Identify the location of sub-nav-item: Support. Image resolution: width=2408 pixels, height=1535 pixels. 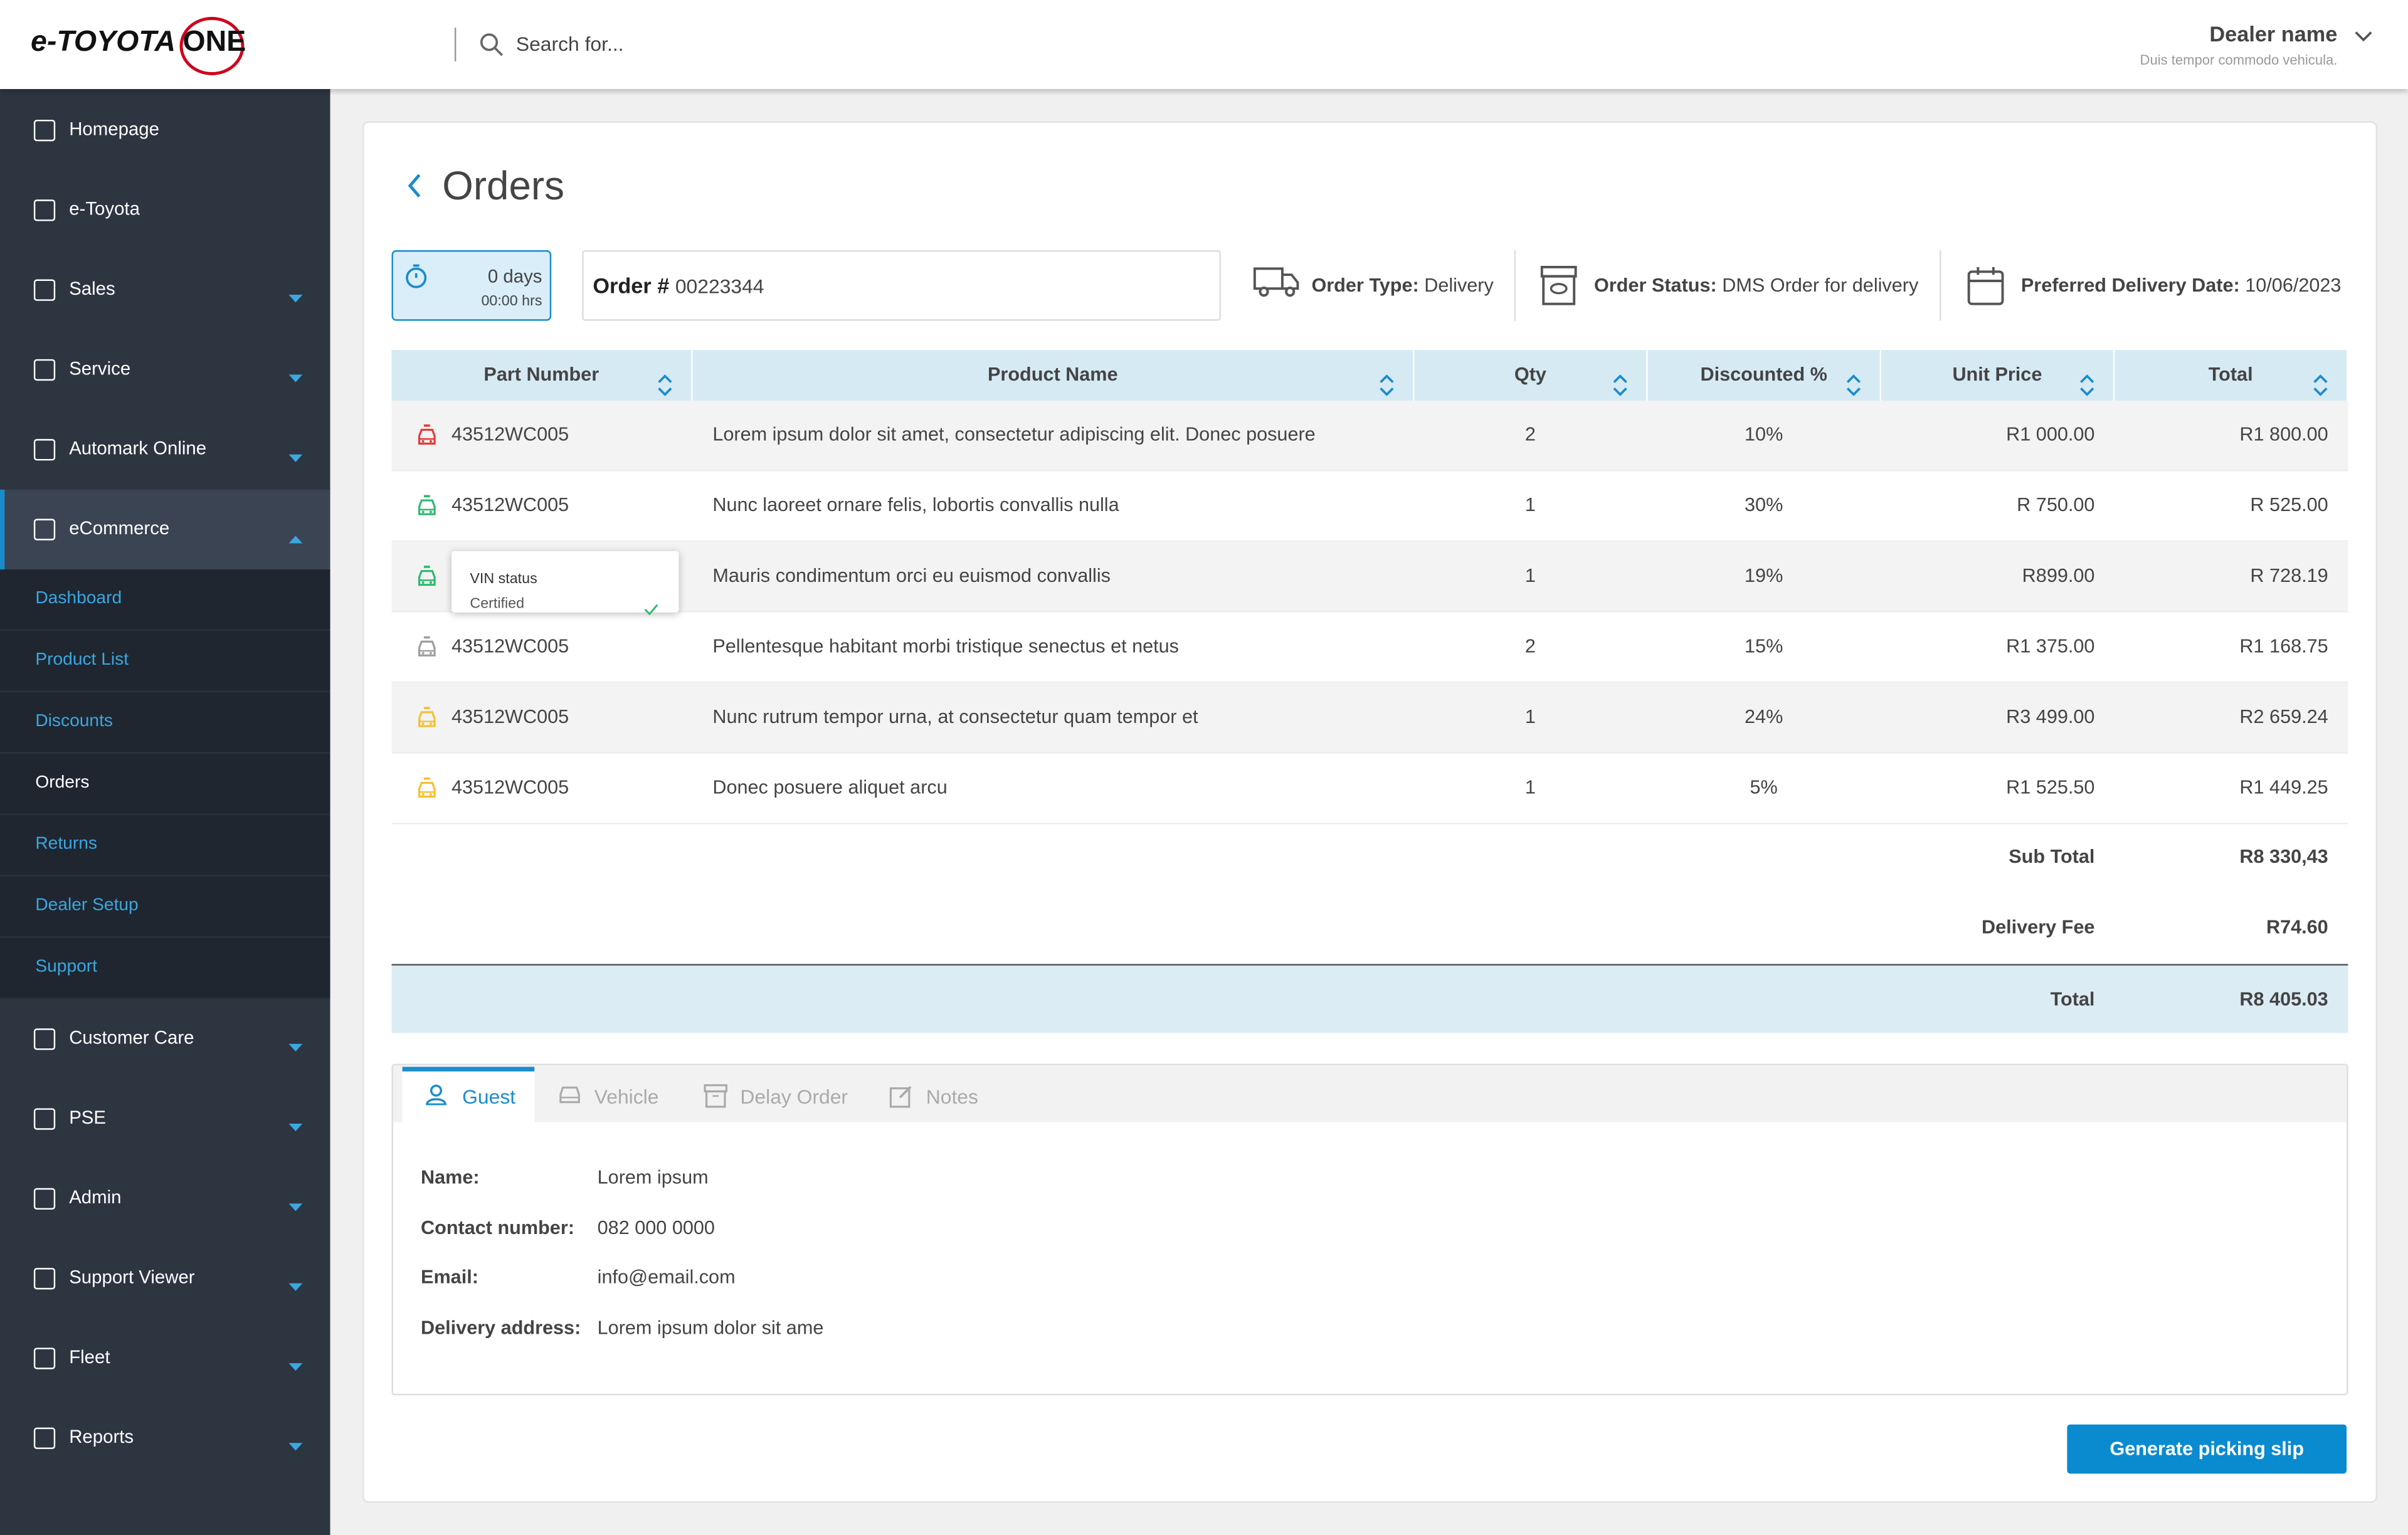
(165, 968).